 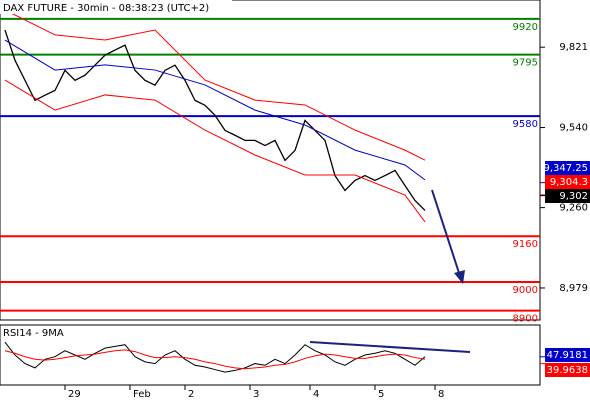 I want to click on level-label: 8900, so click(x=525, y=319).